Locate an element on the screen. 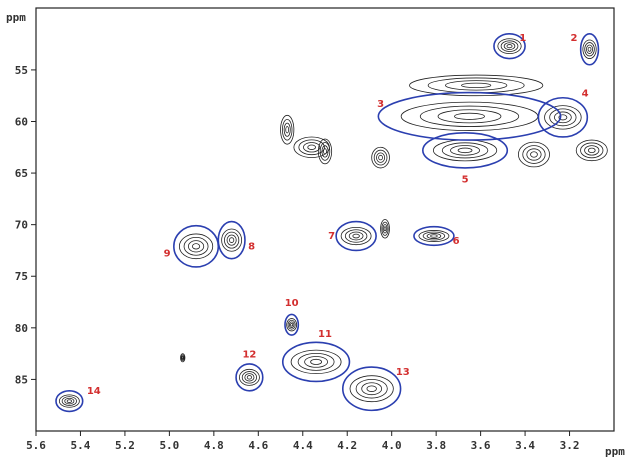 The width and height of the screenshot is (627, 458). y-tick-label: 85 is located at coordinates (21, 379).